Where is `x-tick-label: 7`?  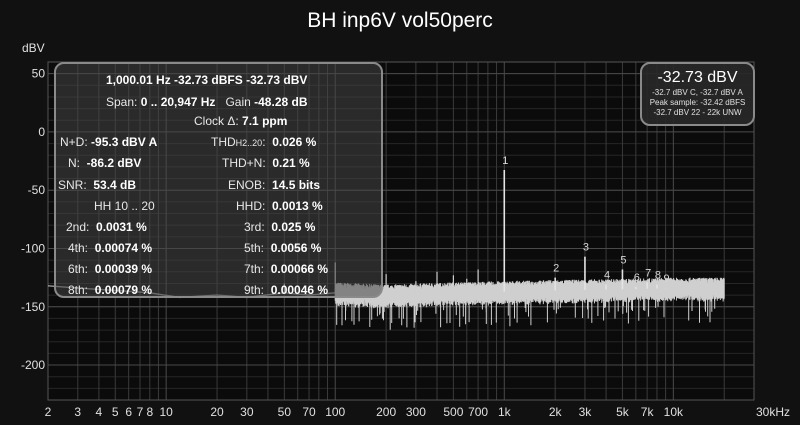 x-tick-label: 7 is located at coordinates (140, 412).